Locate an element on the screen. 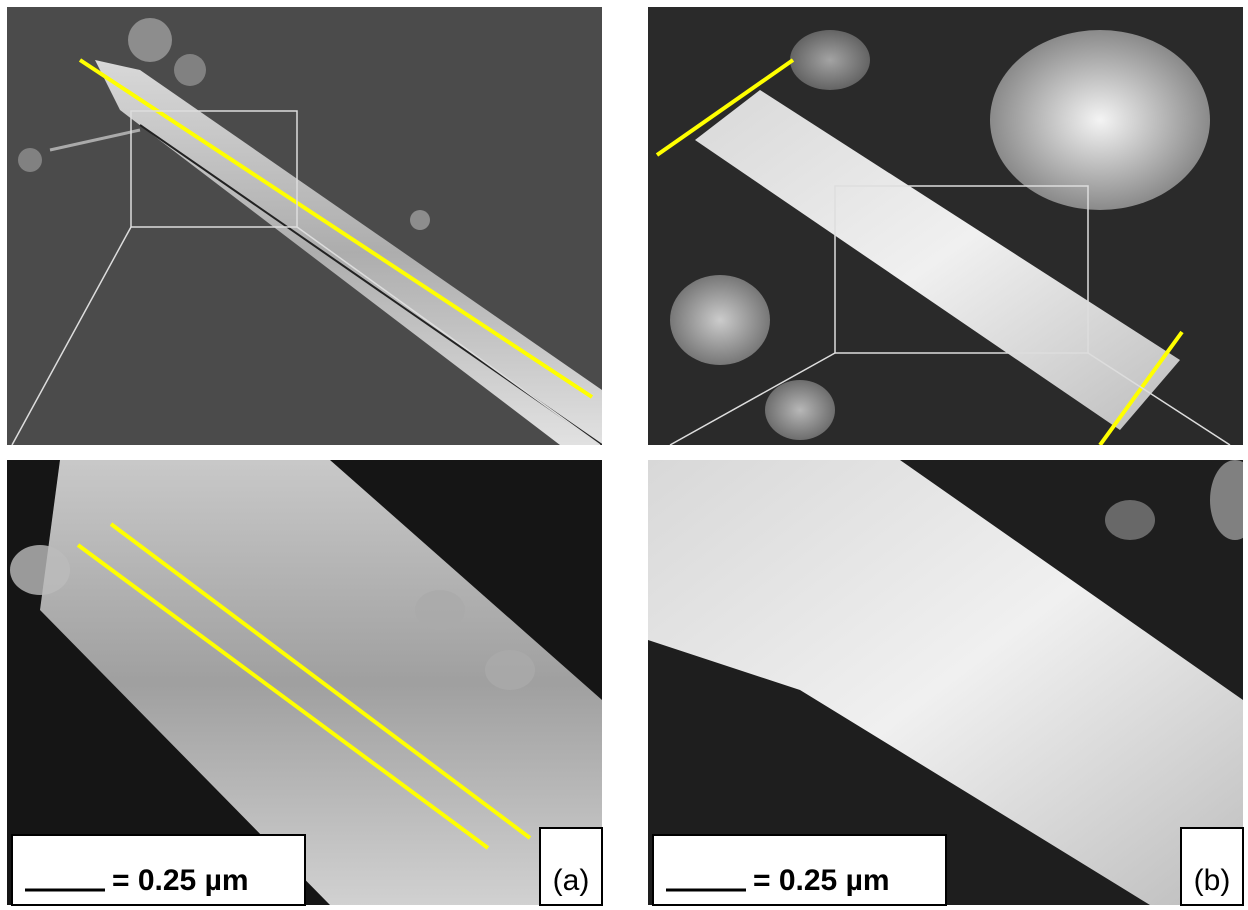 Image resolution: width=1248 pixels, height=910 pixels. panel-label: (b) is located at coordinates (1212, 880).